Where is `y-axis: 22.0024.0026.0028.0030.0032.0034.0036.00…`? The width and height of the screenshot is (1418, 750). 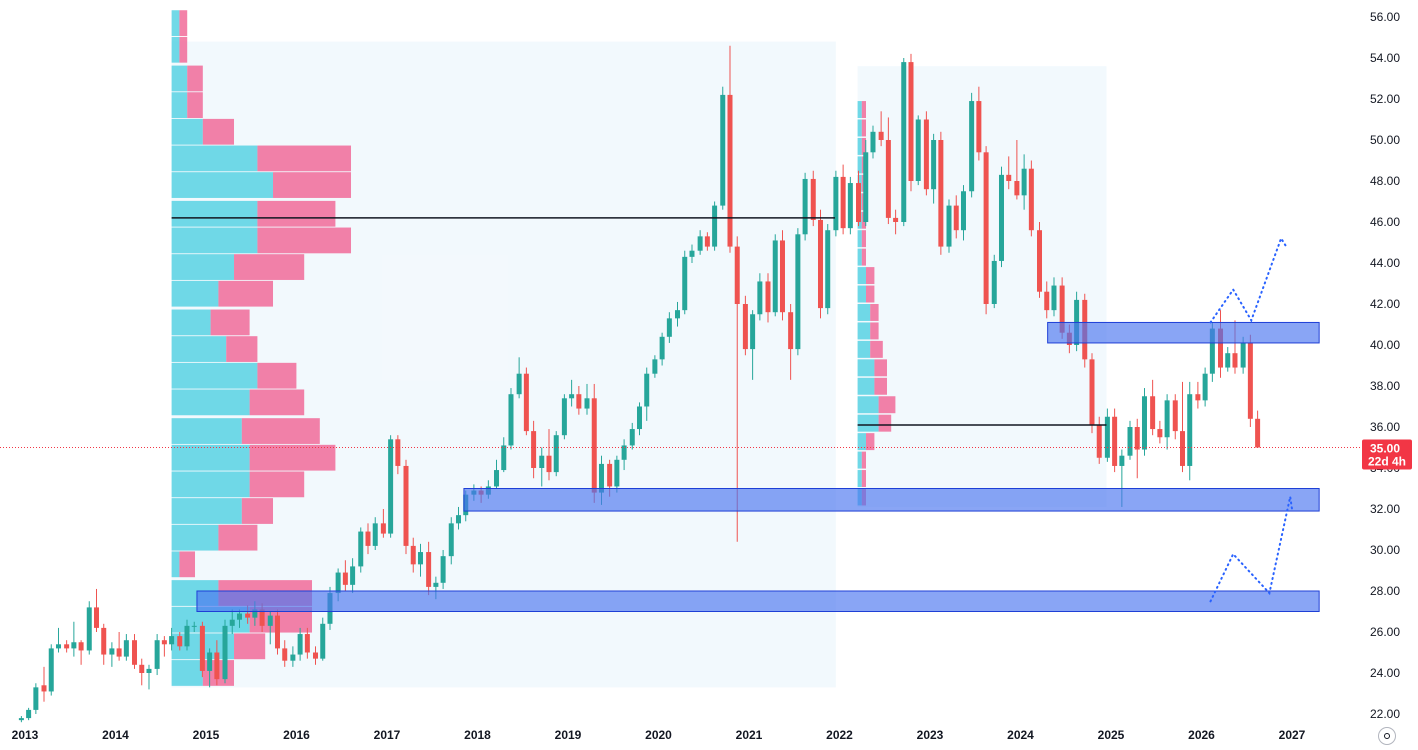 y-axis: 22.0024.0026.0028.0030.0032.0034.0036.00… is located at coordinates (1385, 365).